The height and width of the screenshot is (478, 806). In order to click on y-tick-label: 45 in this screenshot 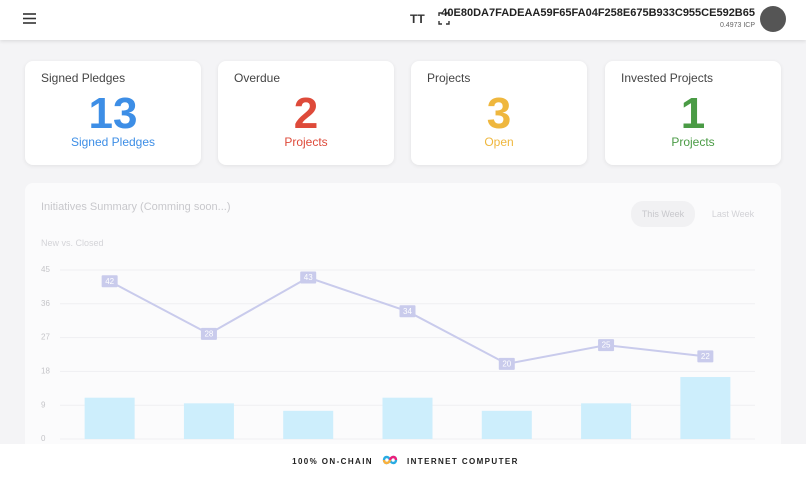, I will do `click(45, 269)`.